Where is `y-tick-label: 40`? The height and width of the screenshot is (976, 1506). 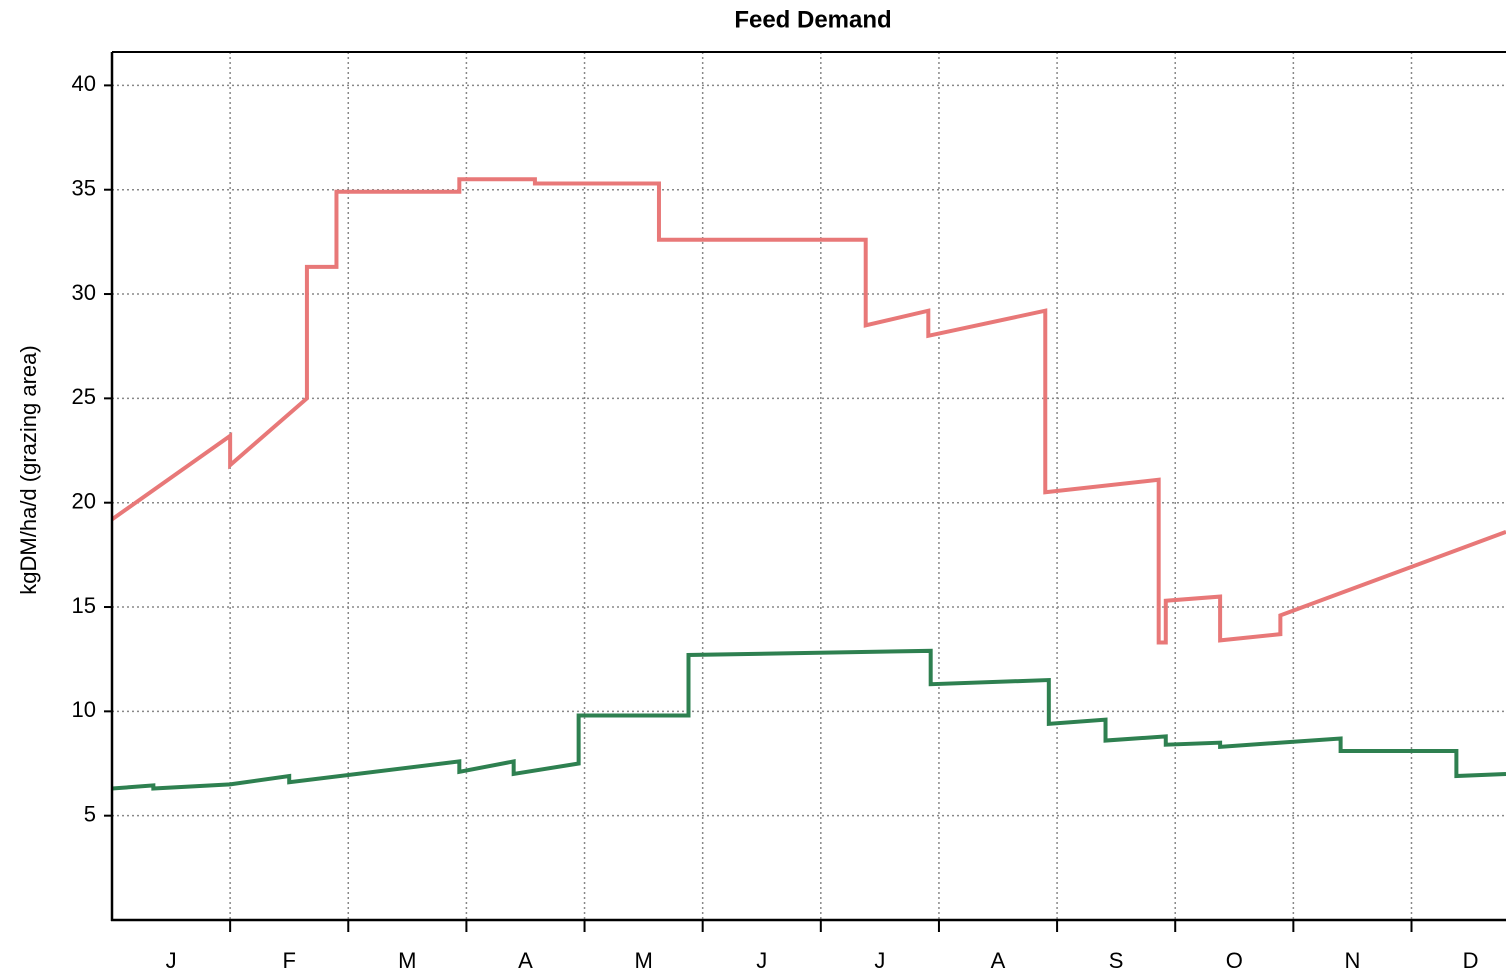
y-tick-label: 40 is located at coordinates (84, 83).